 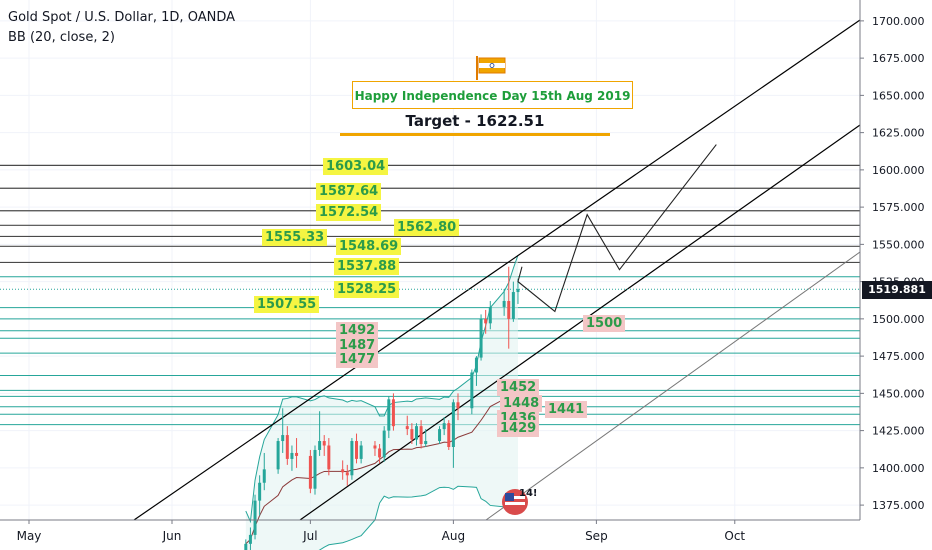 I want to click on time-tick-label: Jun, so click(x=172, y=536).